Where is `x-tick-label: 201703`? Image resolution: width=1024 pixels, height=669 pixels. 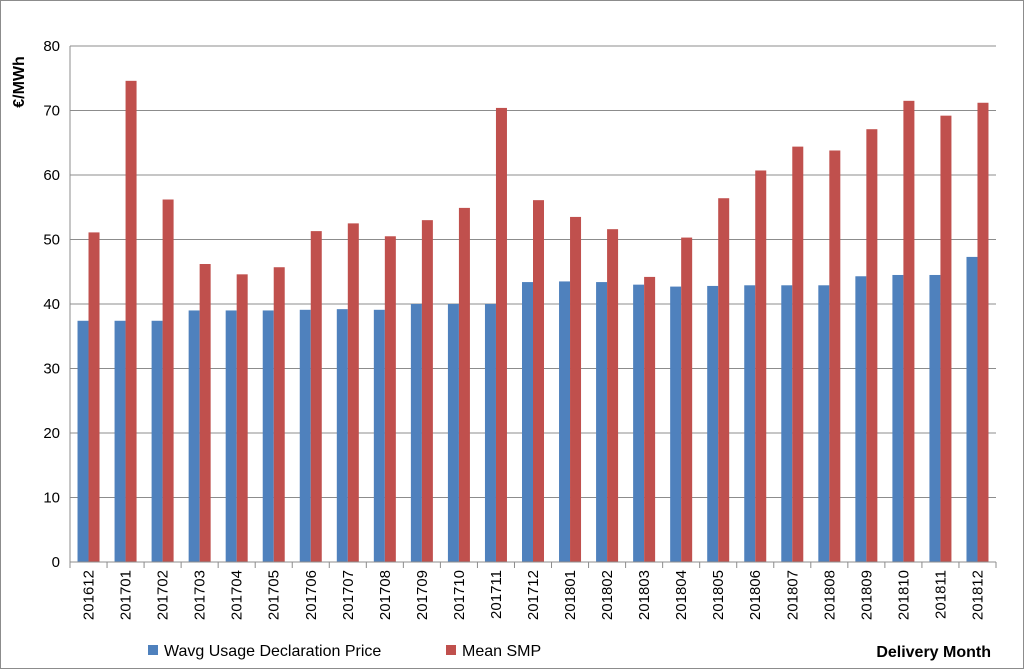 x-tick-label: 201703 is located at coordinates (200, 595).